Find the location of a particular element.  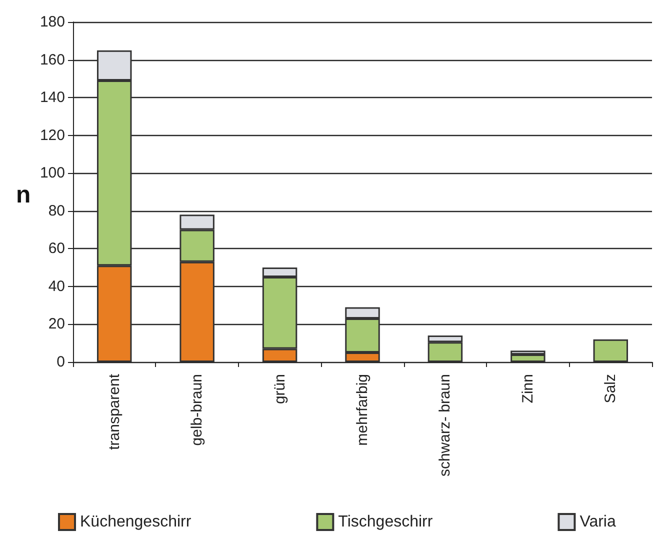

y-axis-title: n is located at coordinates (23, 195).